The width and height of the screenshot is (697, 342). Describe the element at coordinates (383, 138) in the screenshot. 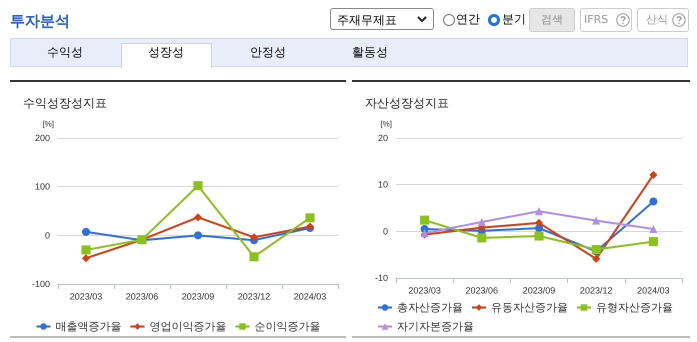

I see `y-tick-label: 20` at that location.